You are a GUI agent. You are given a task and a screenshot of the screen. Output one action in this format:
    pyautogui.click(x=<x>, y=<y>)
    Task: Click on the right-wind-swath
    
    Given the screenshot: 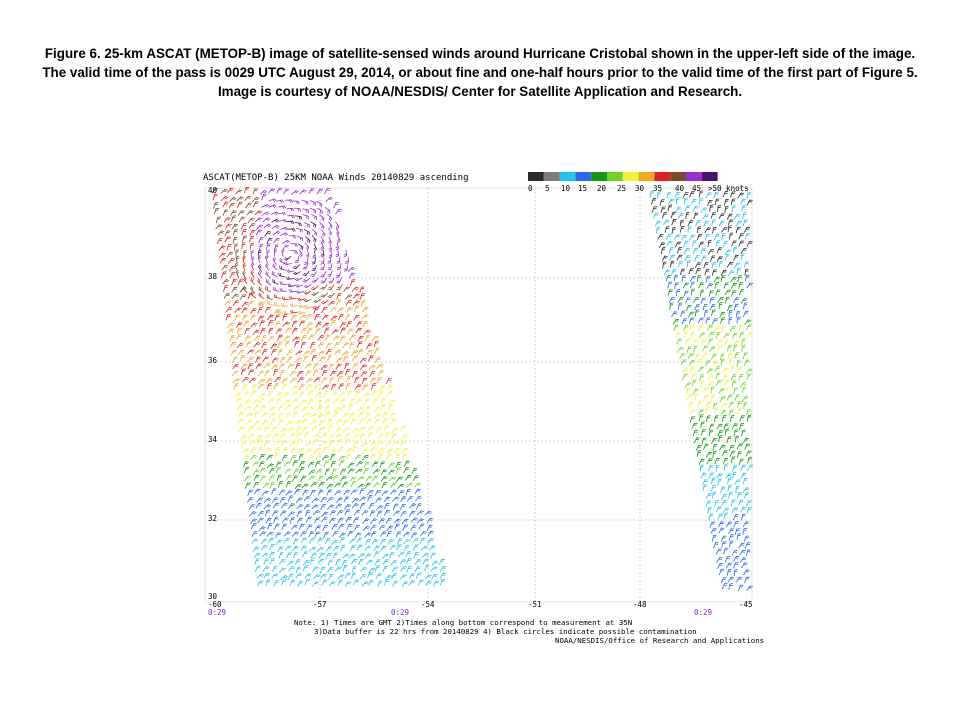 What is the action you would take?
    pyautogui.click(x=701, y=391)
    